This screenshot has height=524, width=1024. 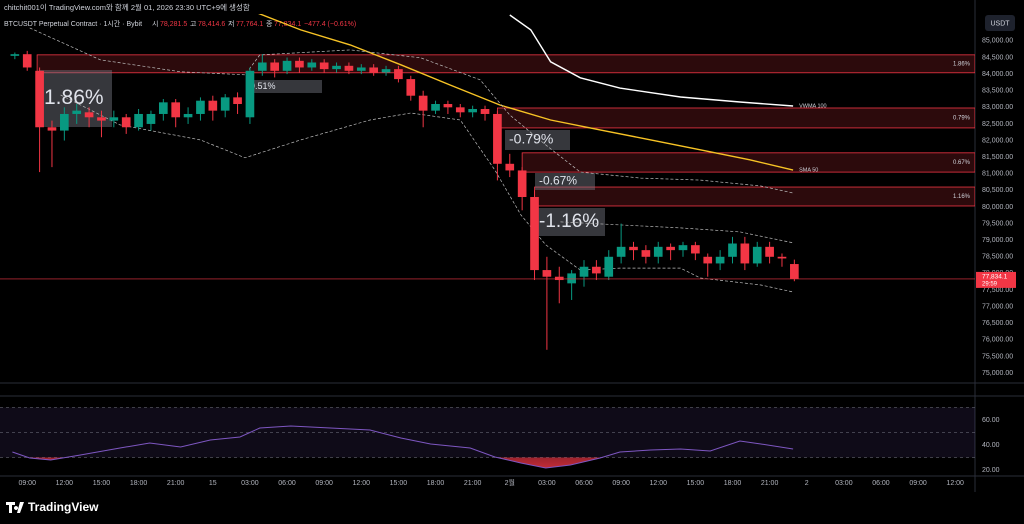 What do you see at coordinates (997, 223) in the screenshot?
I see `y-tick-label: 79,500.00` at bounding box center [997, 223].